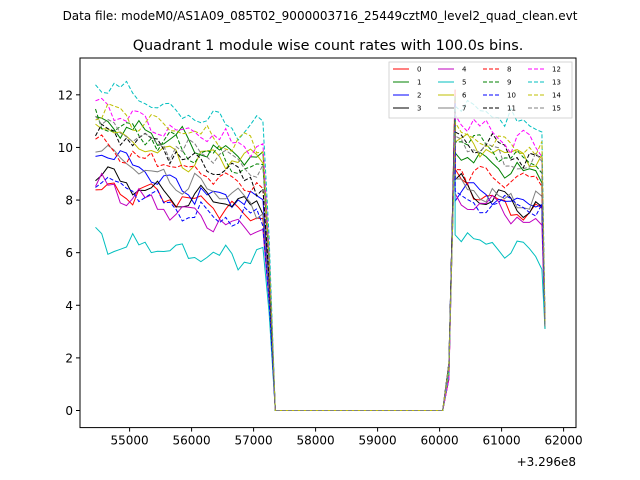 The width and height of the screenshot is (640, 480). Describe the element at coordinates (419, 96) in the screenshot. I see `legend-label-2: 2` at that location.